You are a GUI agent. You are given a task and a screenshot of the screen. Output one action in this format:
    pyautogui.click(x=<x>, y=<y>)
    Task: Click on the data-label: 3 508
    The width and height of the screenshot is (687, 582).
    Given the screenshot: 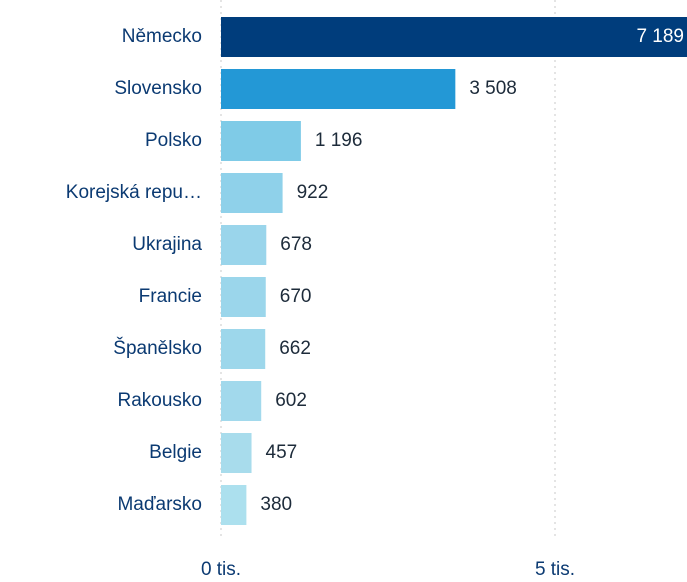 What is the action you would take?
    pyautogui.click(x=493, y=88)
    